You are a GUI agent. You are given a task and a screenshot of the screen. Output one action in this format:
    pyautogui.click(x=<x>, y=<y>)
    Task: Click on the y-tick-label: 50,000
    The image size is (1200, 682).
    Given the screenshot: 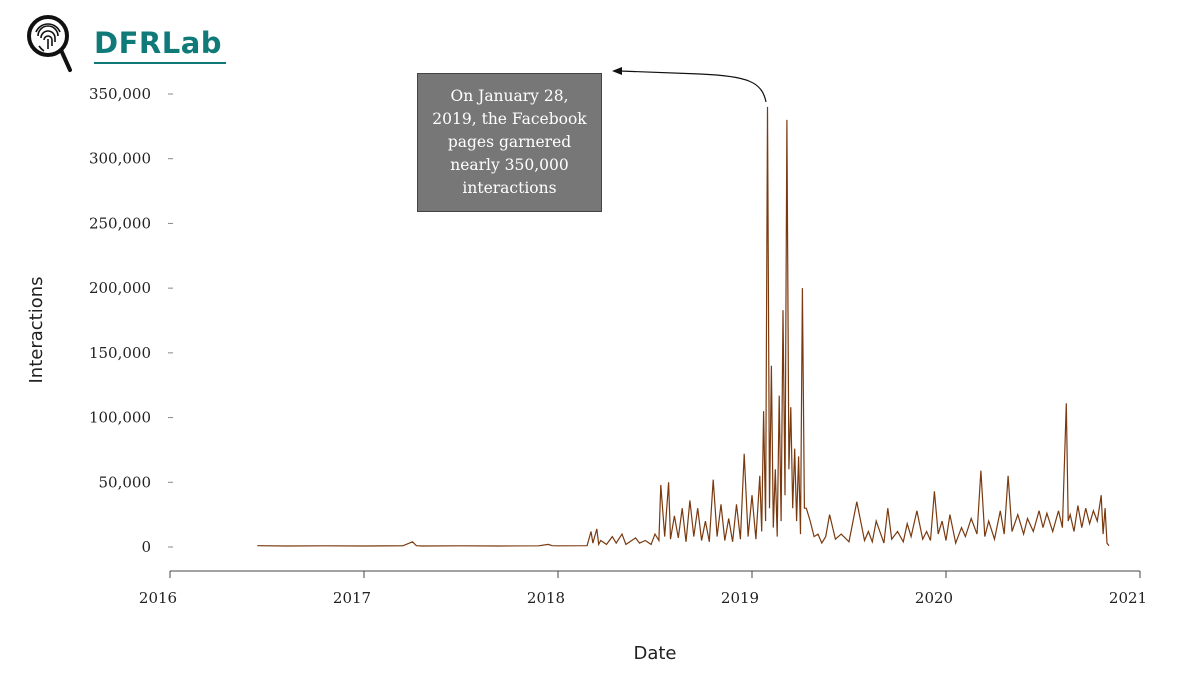 What is the action you would take?
    pyautogui.click(x=125, y=482)
    